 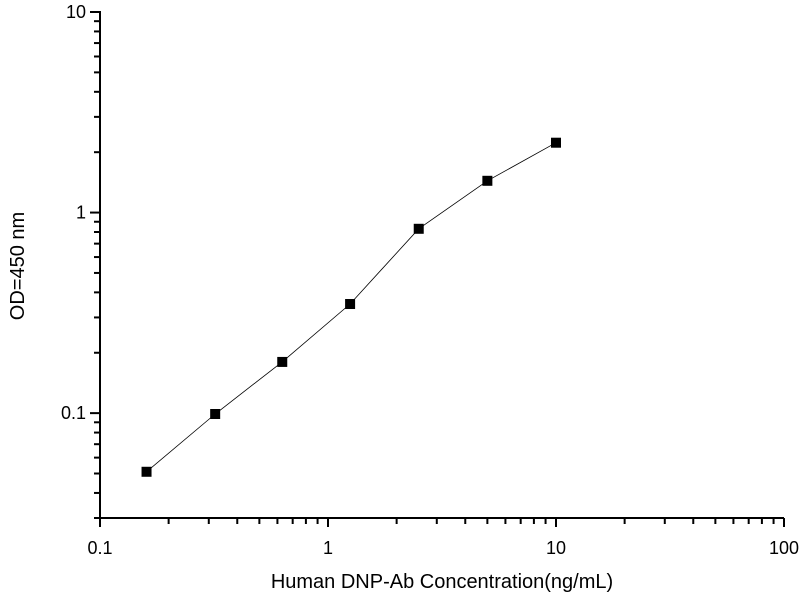 I want to click on x-axis-label: Human DNP-Ab Concentration(ng/mL), so click(x=442, y=582).